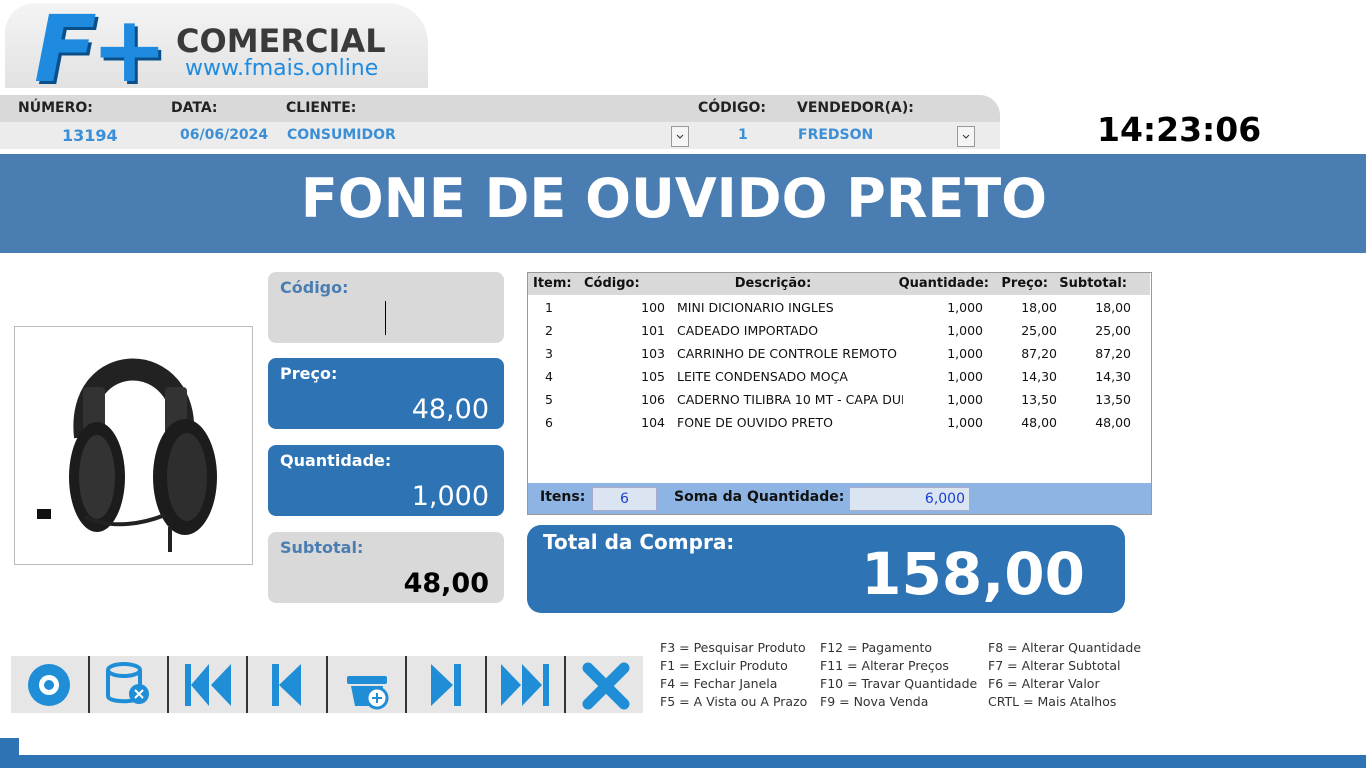 The image size is (1366, 768). What do you see at coordinates (314, 287) in the screenshot?
I see `panel-label: Código:` at bounding box center [314, 287].